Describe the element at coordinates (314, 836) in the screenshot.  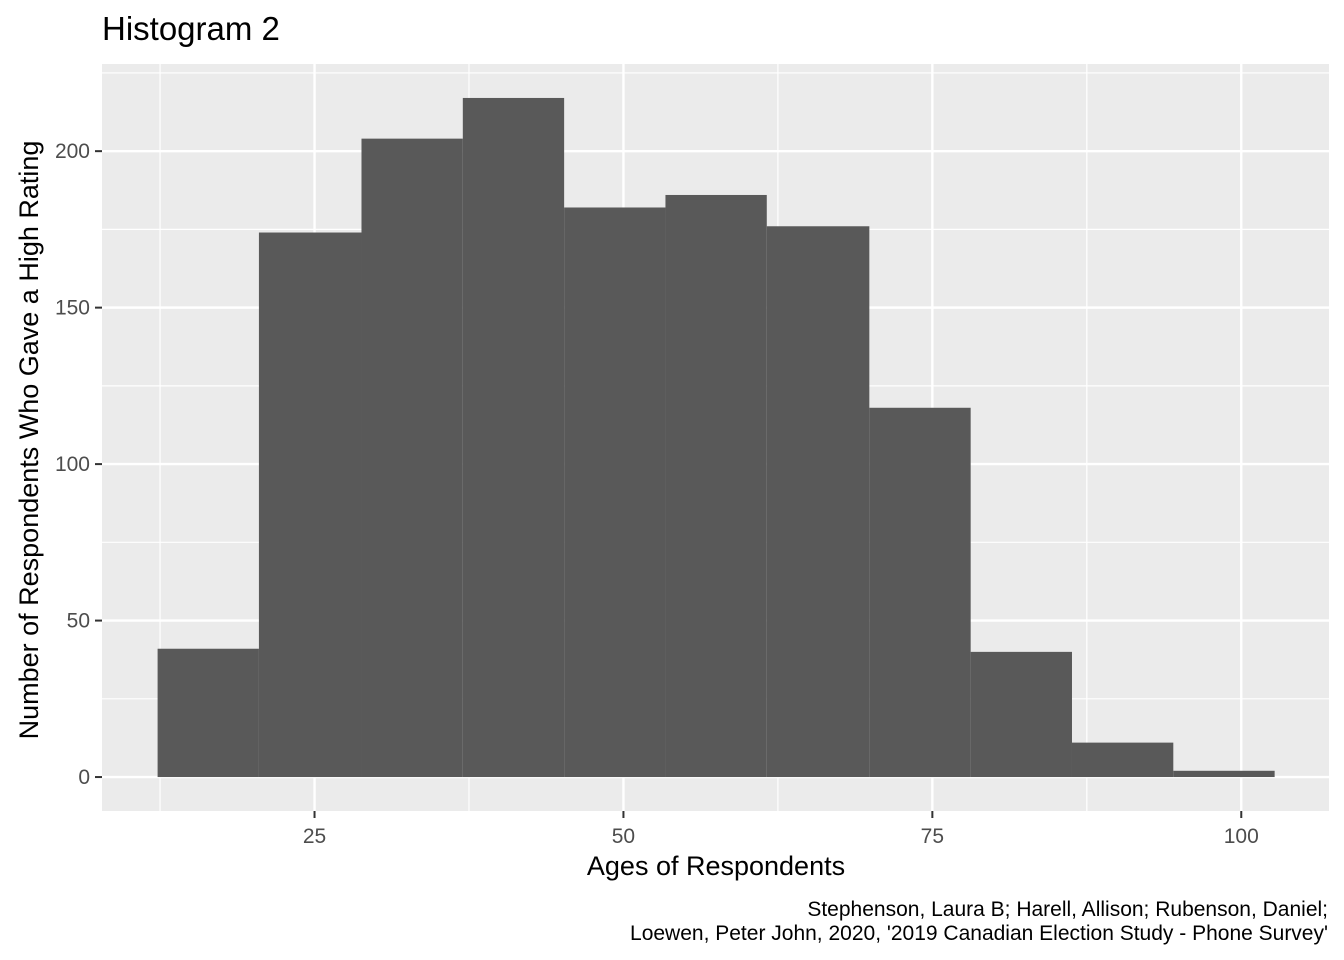
I see `x-tick-label-0: 25` at that location.